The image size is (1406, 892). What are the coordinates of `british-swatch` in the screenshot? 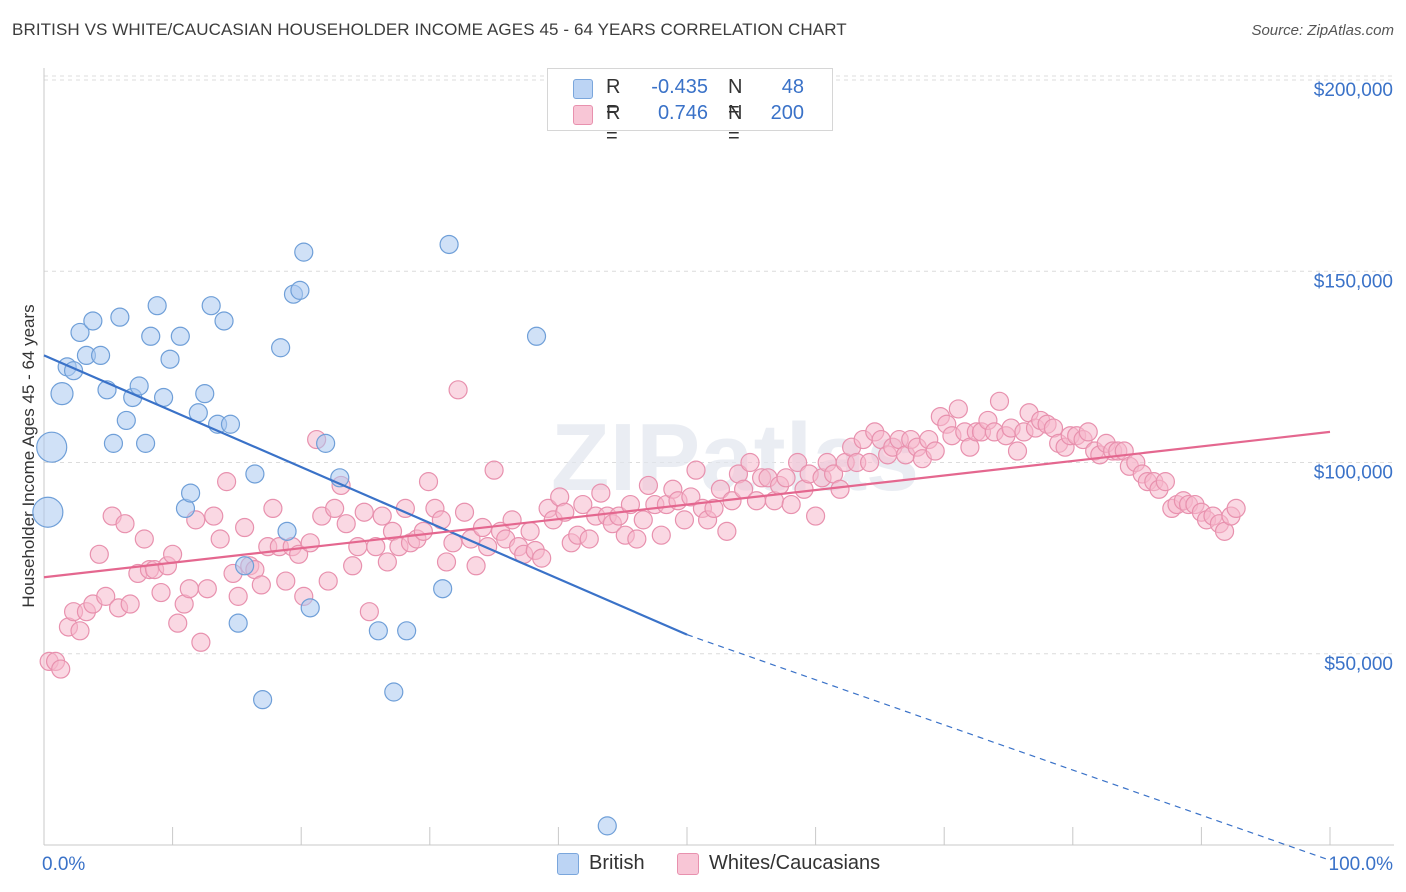 It's located at (583, 89).